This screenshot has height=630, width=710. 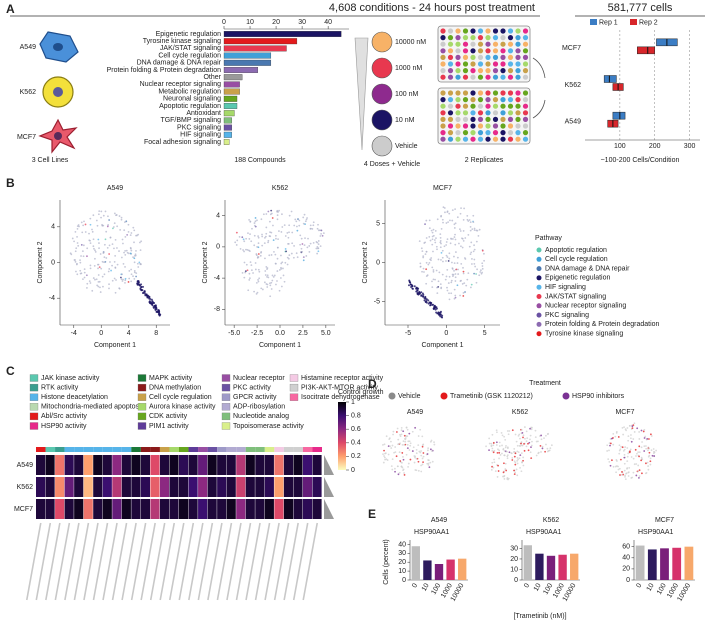 I want to click on a549-nucleus, so click(x=58, y=47).